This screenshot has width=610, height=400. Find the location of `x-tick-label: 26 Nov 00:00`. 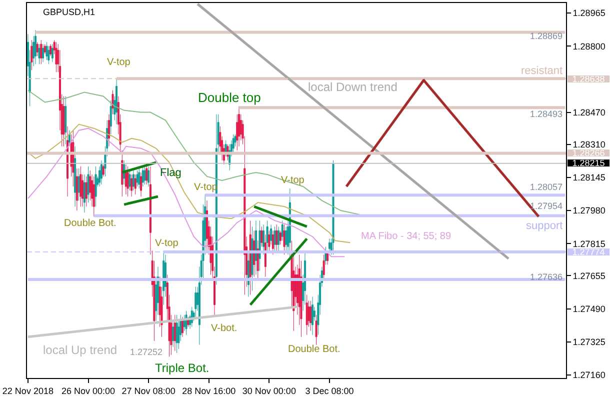

x-tick-label: 26 Nov 00:00 is located at coordinates (88, 391).